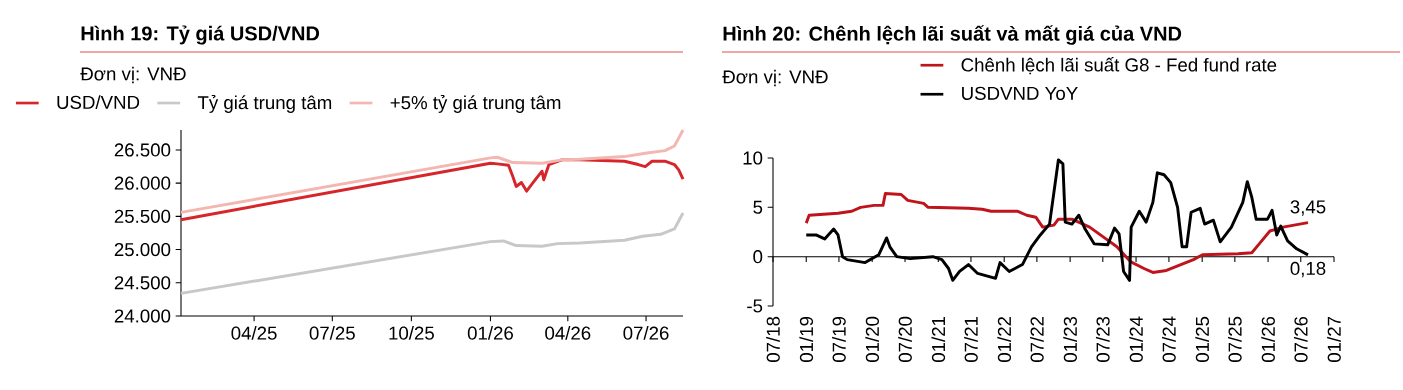 The height and width of the screenshot is (390, 1403). I want to click on y-tick-label: 26.000, so click(142, 183).